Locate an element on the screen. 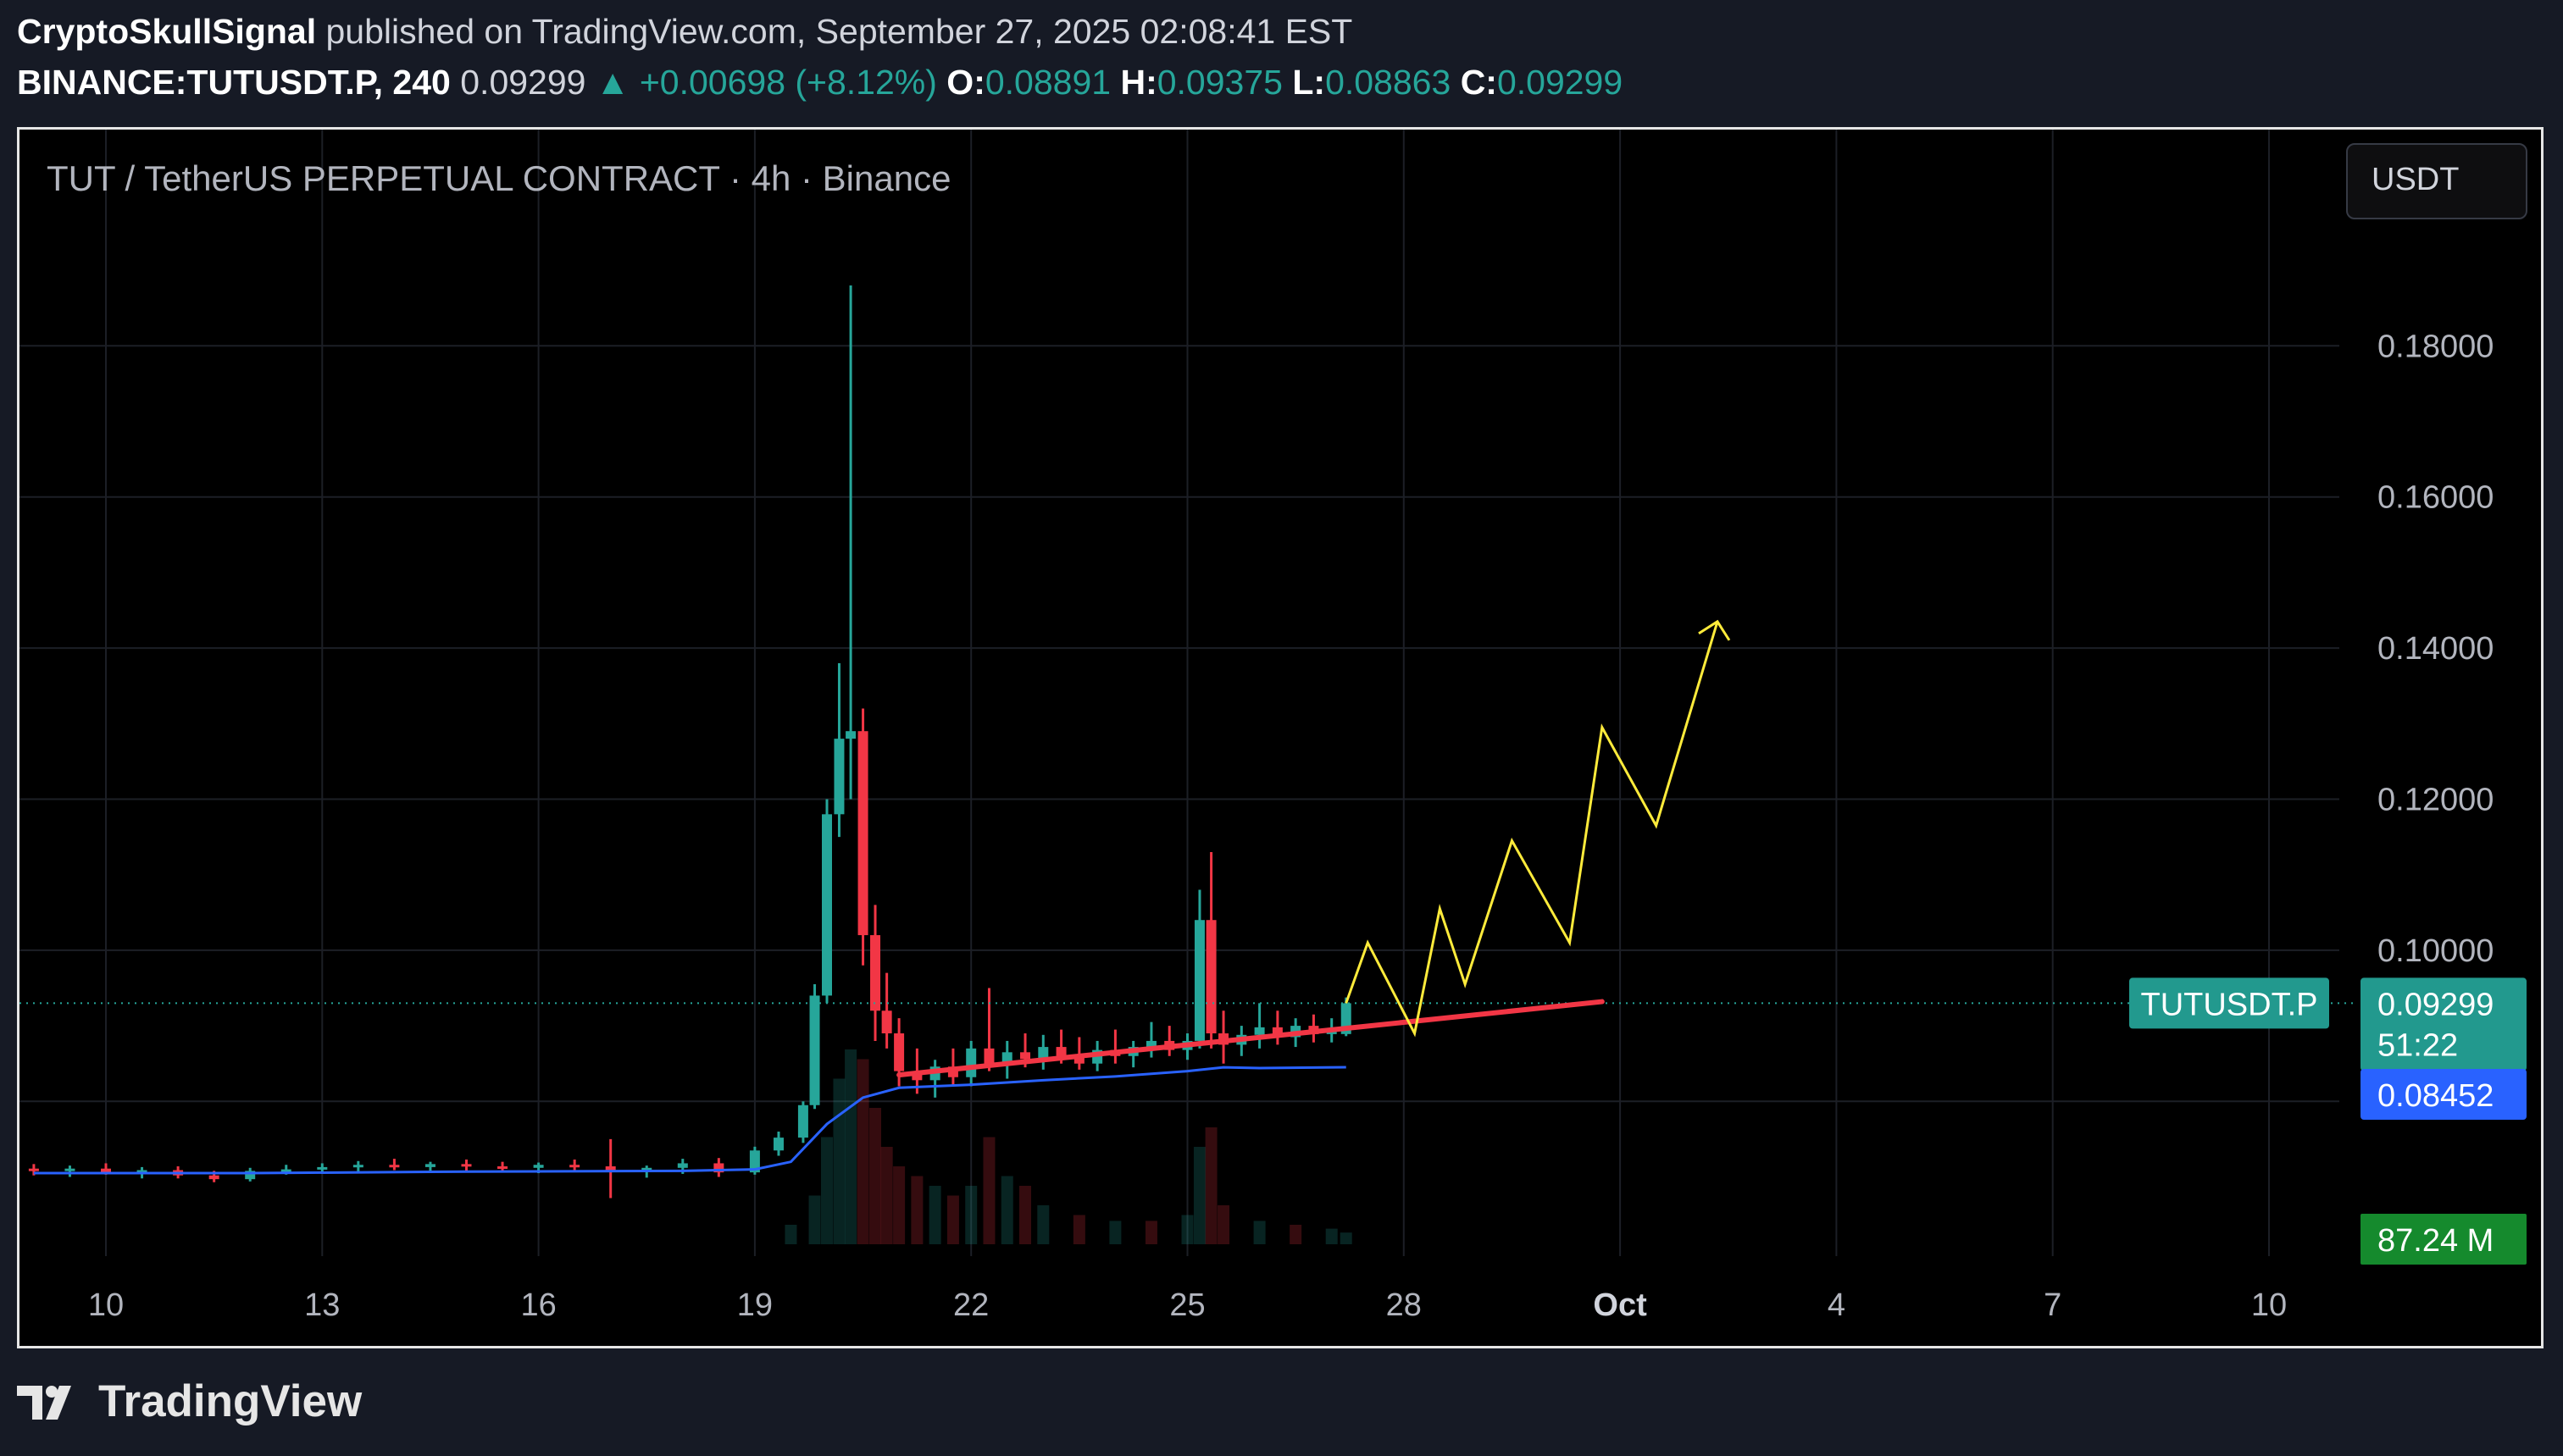 Image resolution: width=2563 pixels, height=1456 pixels. tradingview-logo-icon is located at coordinates (44, 1403).